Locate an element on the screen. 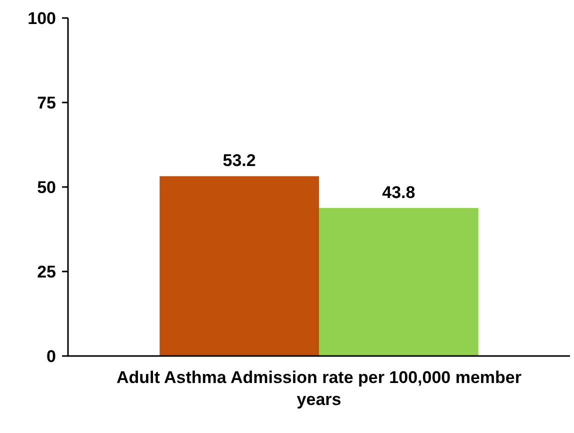 This screenshot has height=433, width=574. data-label: 53.2 is located at coordinates (239, 160).